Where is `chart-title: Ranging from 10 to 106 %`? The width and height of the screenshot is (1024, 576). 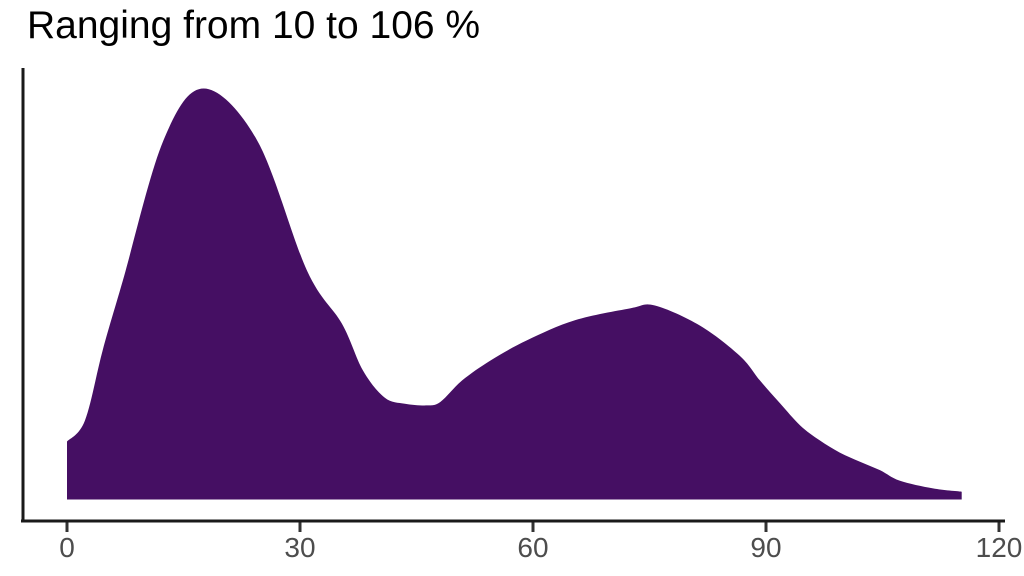
chart-title: Ranging from 10 to 106 % is located at coordinates (254, 25).